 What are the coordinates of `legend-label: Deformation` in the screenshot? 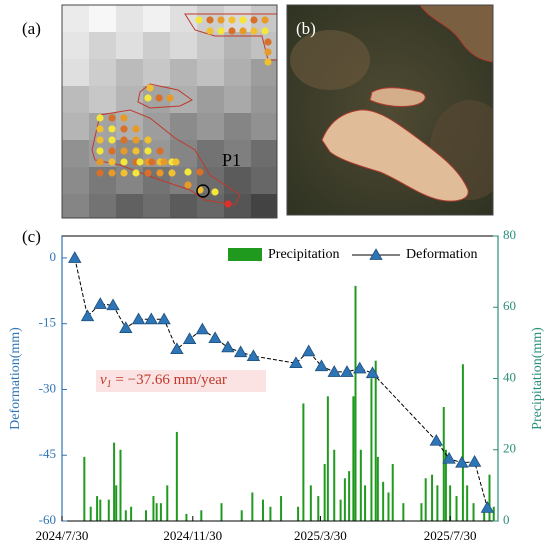 It's located at (442, 254).